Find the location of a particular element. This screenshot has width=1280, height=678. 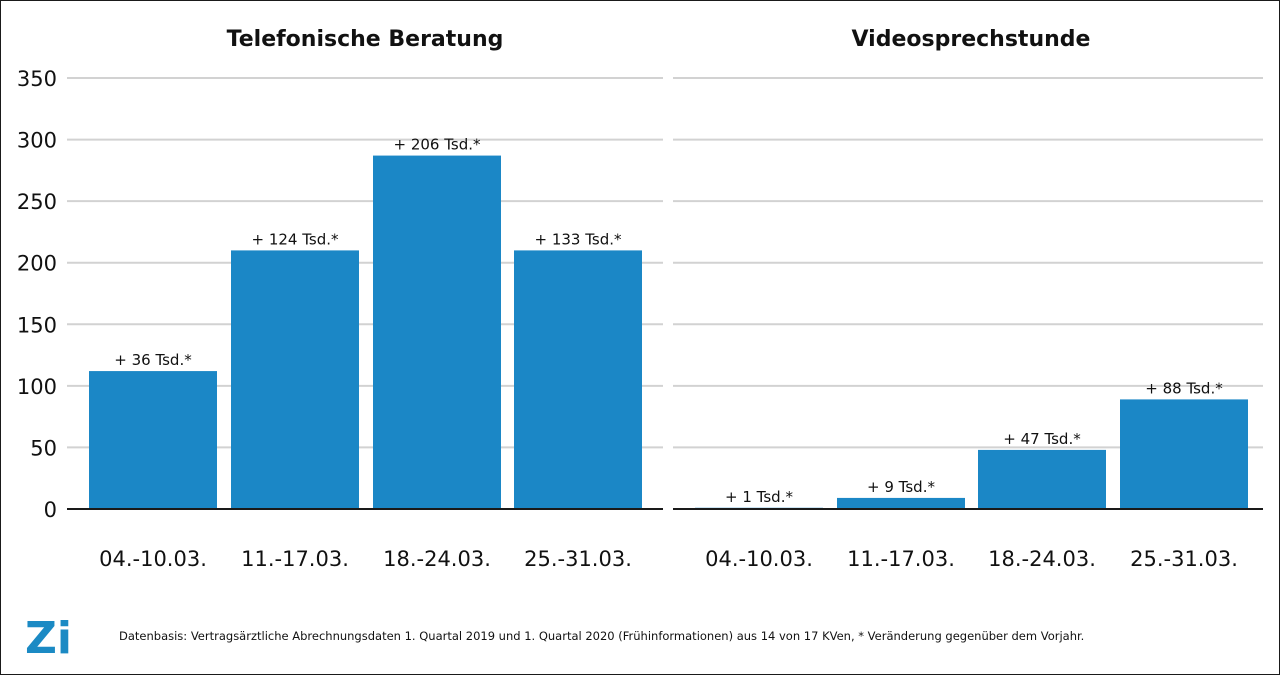

data-label: + 36 Tsd.* is located at coordinates (153, 360).